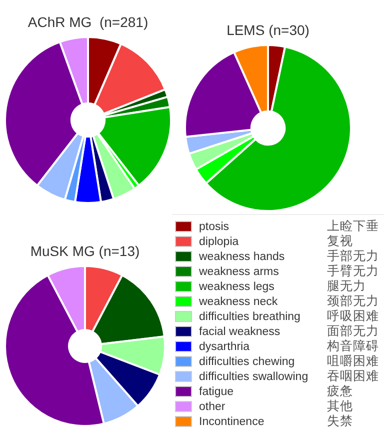  I want to click on text: 复视, so click(340, 241).